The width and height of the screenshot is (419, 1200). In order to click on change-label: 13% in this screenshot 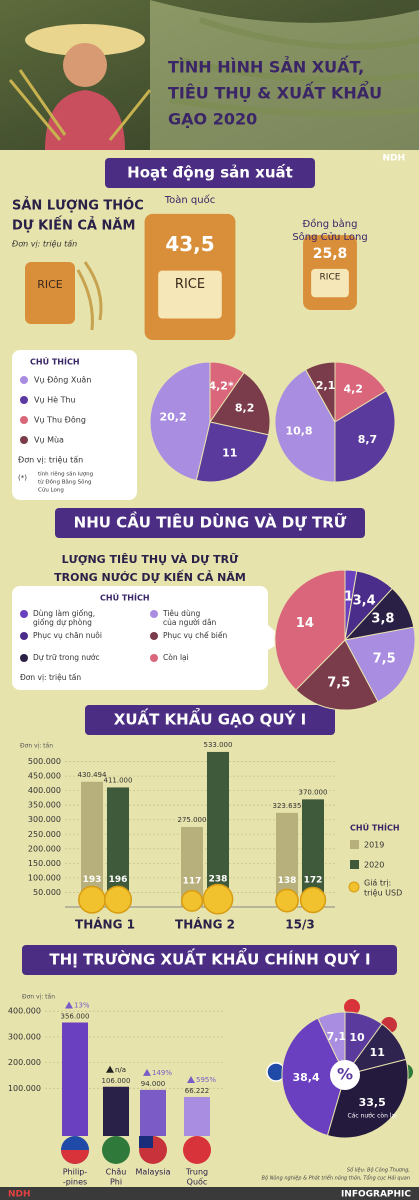, I will do `click(82, 1006)`.